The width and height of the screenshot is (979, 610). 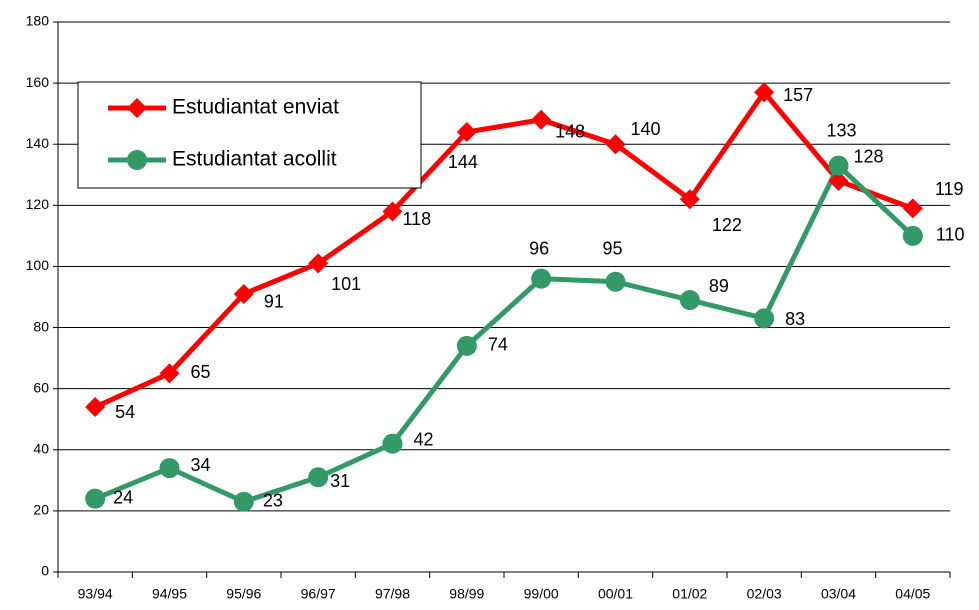 What do you see at coordinates (274, 302) in the screenshot?
I see `data-label: 91` at bounding box center [274, 302].